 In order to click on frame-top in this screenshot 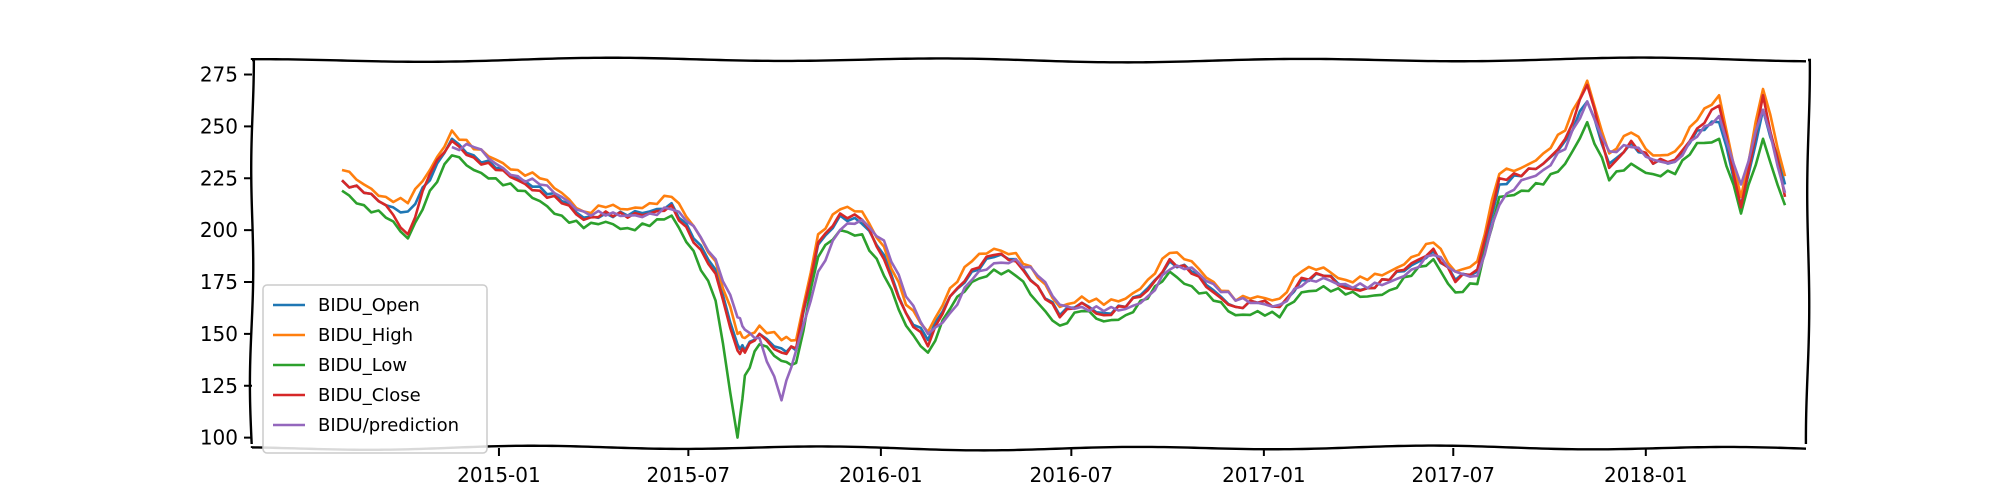, I will do `click(1028, 60)`.